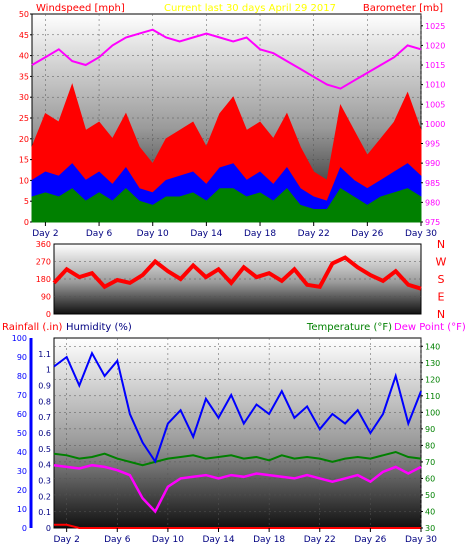  What do you see at coordinates (430, 327) in the screenshot?
I see `dewpoint-axis-label: Dew Point (°F)` at bounding box center [430, 327].